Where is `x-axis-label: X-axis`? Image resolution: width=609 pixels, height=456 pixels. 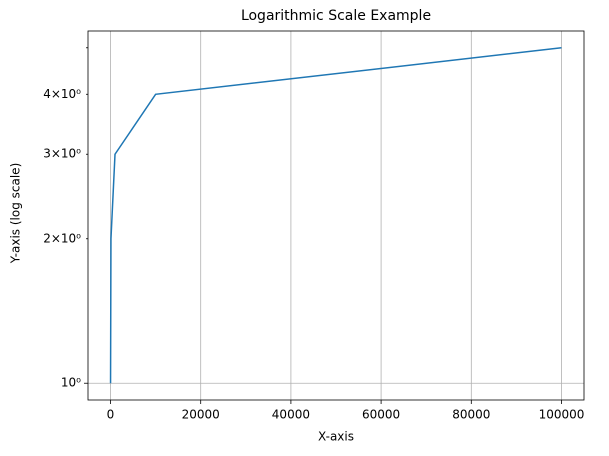
x-axis-label: X-axis is located at coordinates (336, 437).